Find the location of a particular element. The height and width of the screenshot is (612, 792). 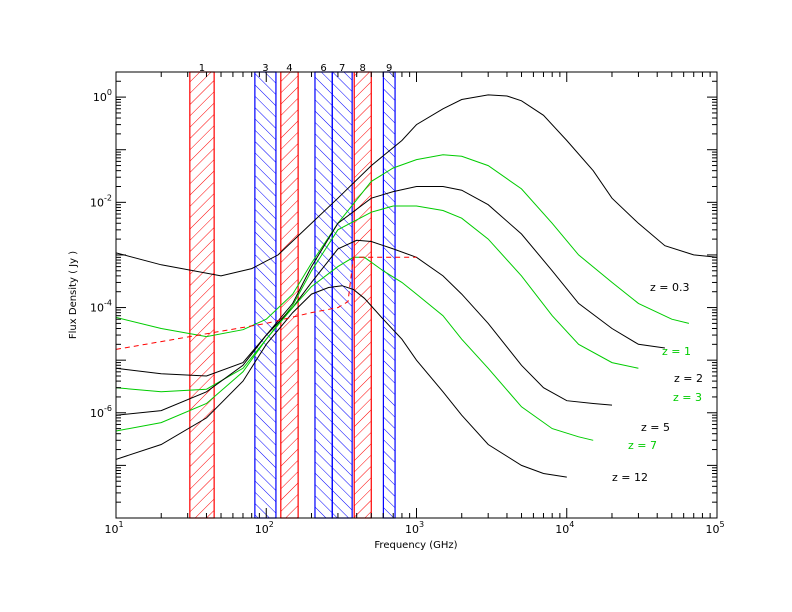

y-tick-label: 10⁰ is located at coordinates (102, 96).